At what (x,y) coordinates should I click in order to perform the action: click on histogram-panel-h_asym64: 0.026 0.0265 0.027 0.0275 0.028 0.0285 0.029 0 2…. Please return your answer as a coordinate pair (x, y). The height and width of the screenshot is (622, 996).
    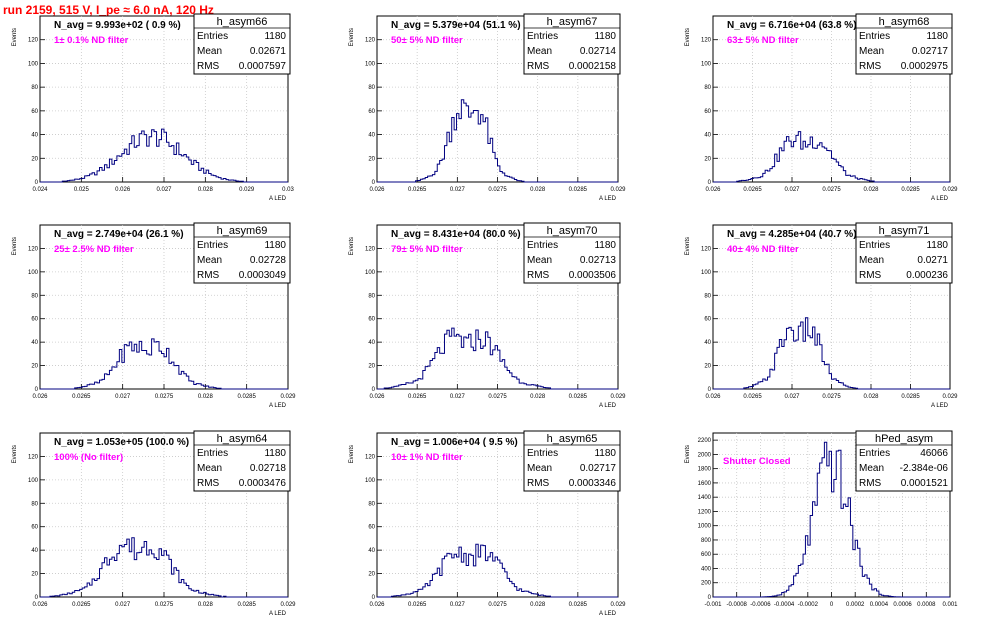
    Looking at the image, I should click on (154, 523).